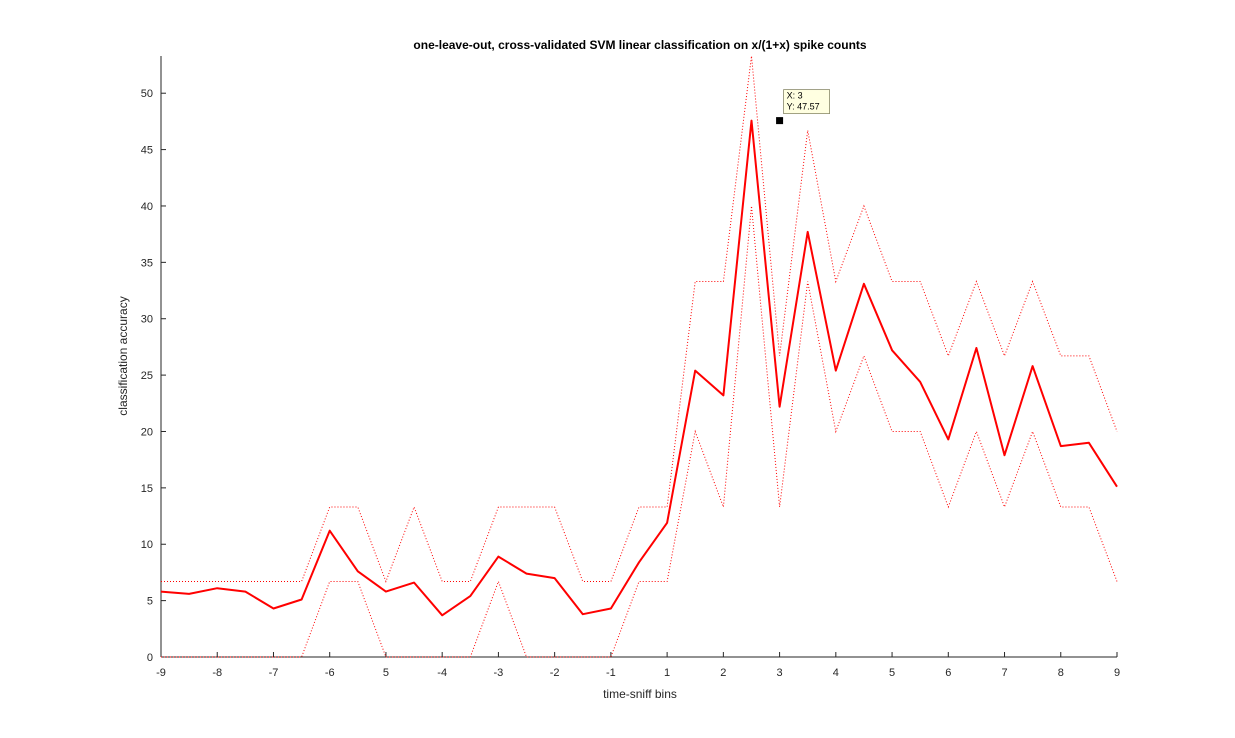 This screenshot has width=1235, height=738. Describe the element at coordinates (723, 673) in the screenshot. I see `x-tick-label: 2` at that location.